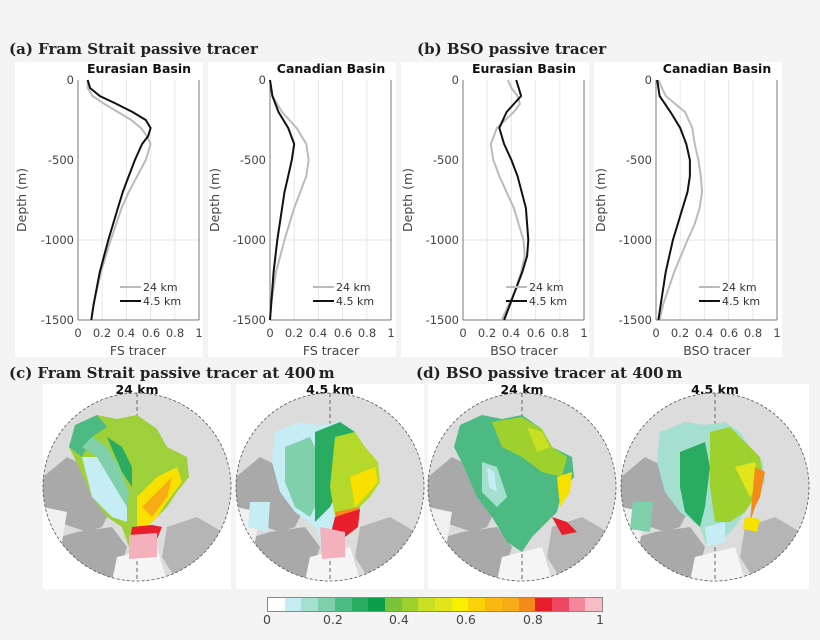 The width and height of the screenshot is (820, 640). What do you see at coordinates (442, 200) in the screenshot?
I see `y-ticks-b1: 0 -500 -1000 -1500` at bounding box center [442, 200].